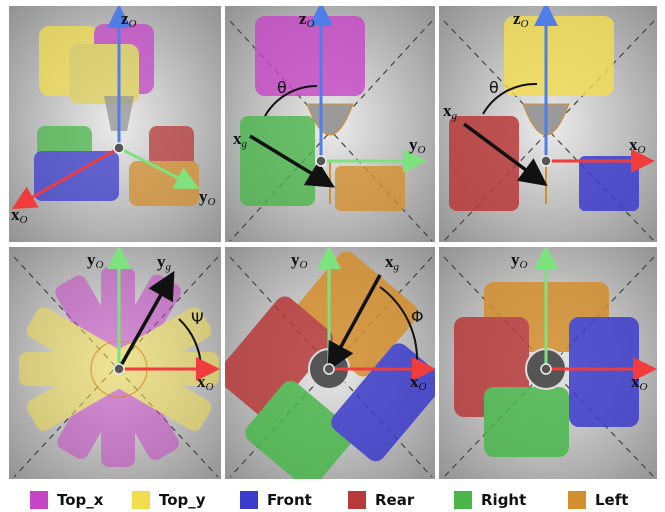  What do you see at coordinates (146, 320) in the screenshot?
I see `gripper-y-axis-arrow` at bounding box center [146, 320].